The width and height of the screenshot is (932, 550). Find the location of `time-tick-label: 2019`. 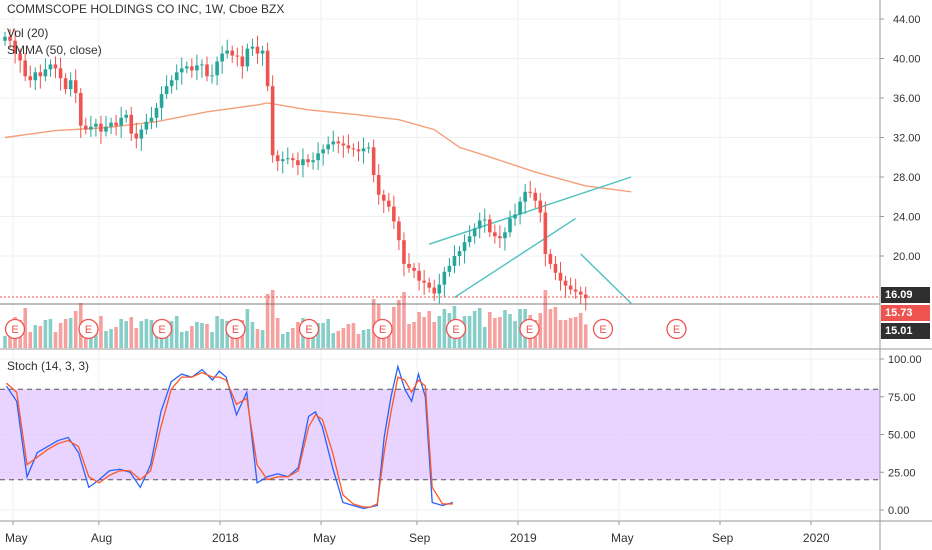

time-tick-label: 2019 is located at coordinates (523, 538).